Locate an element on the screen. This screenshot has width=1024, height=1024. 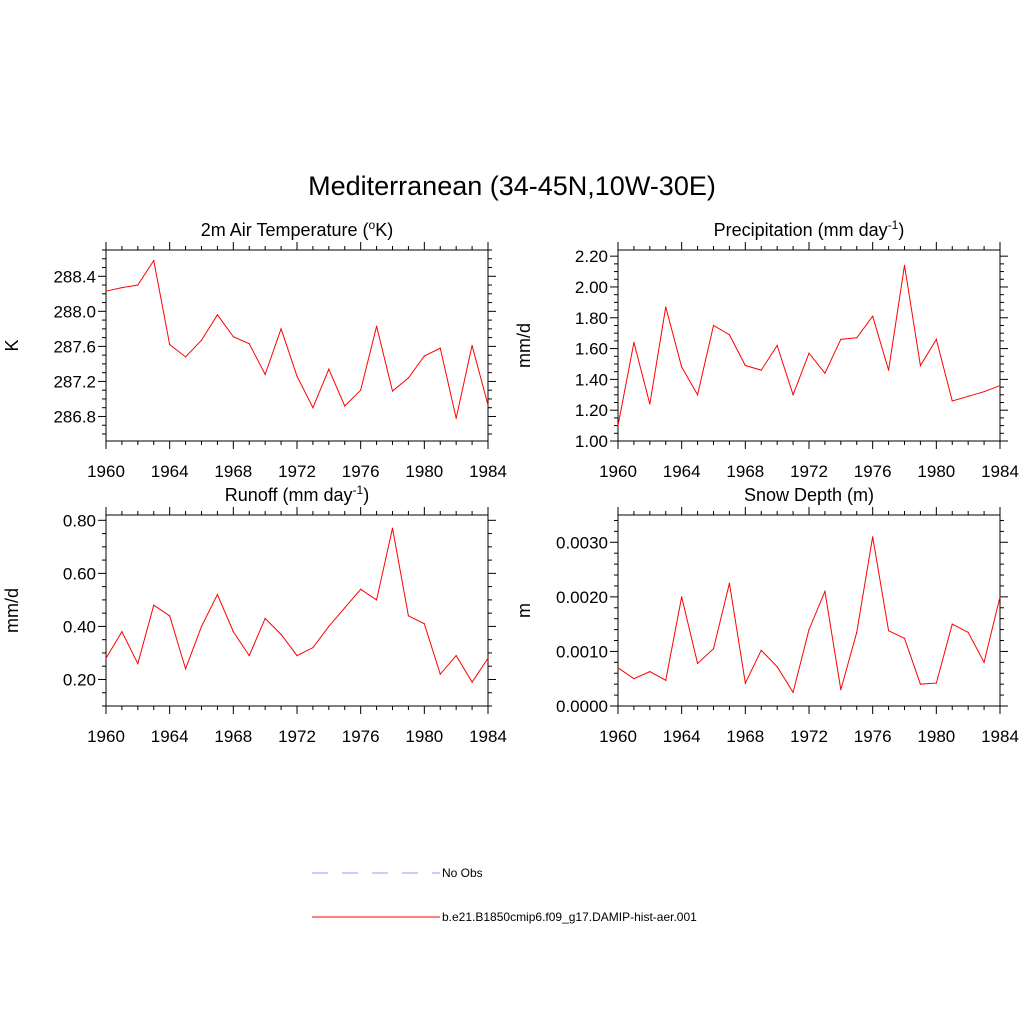
y-axis-label: mm/d is located at coordinates (12, 610).